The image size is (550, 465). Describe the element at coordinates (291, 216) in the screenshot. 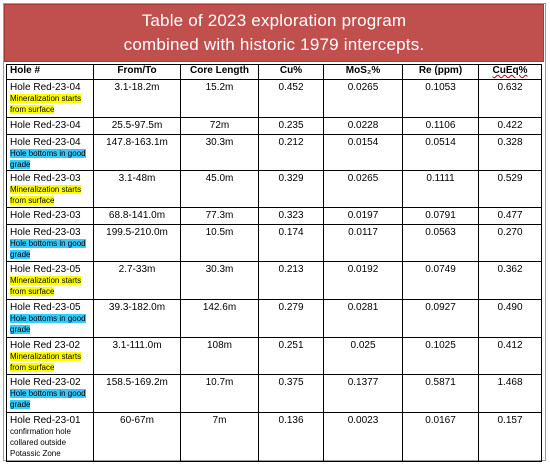

I see `cell-cu: 0.323` at that location.